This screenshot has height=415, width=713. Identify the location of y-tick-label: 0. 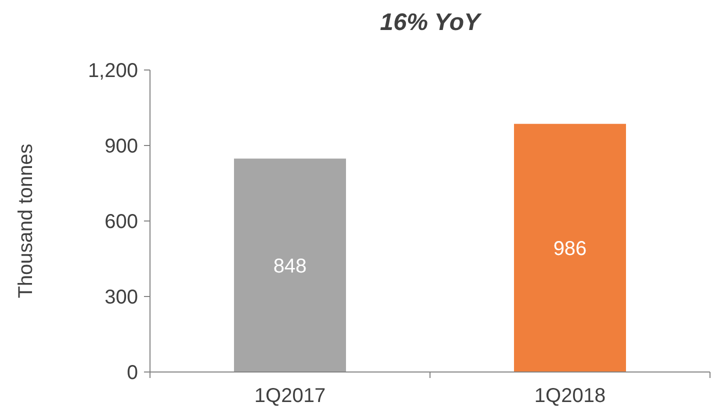
(132, 373).